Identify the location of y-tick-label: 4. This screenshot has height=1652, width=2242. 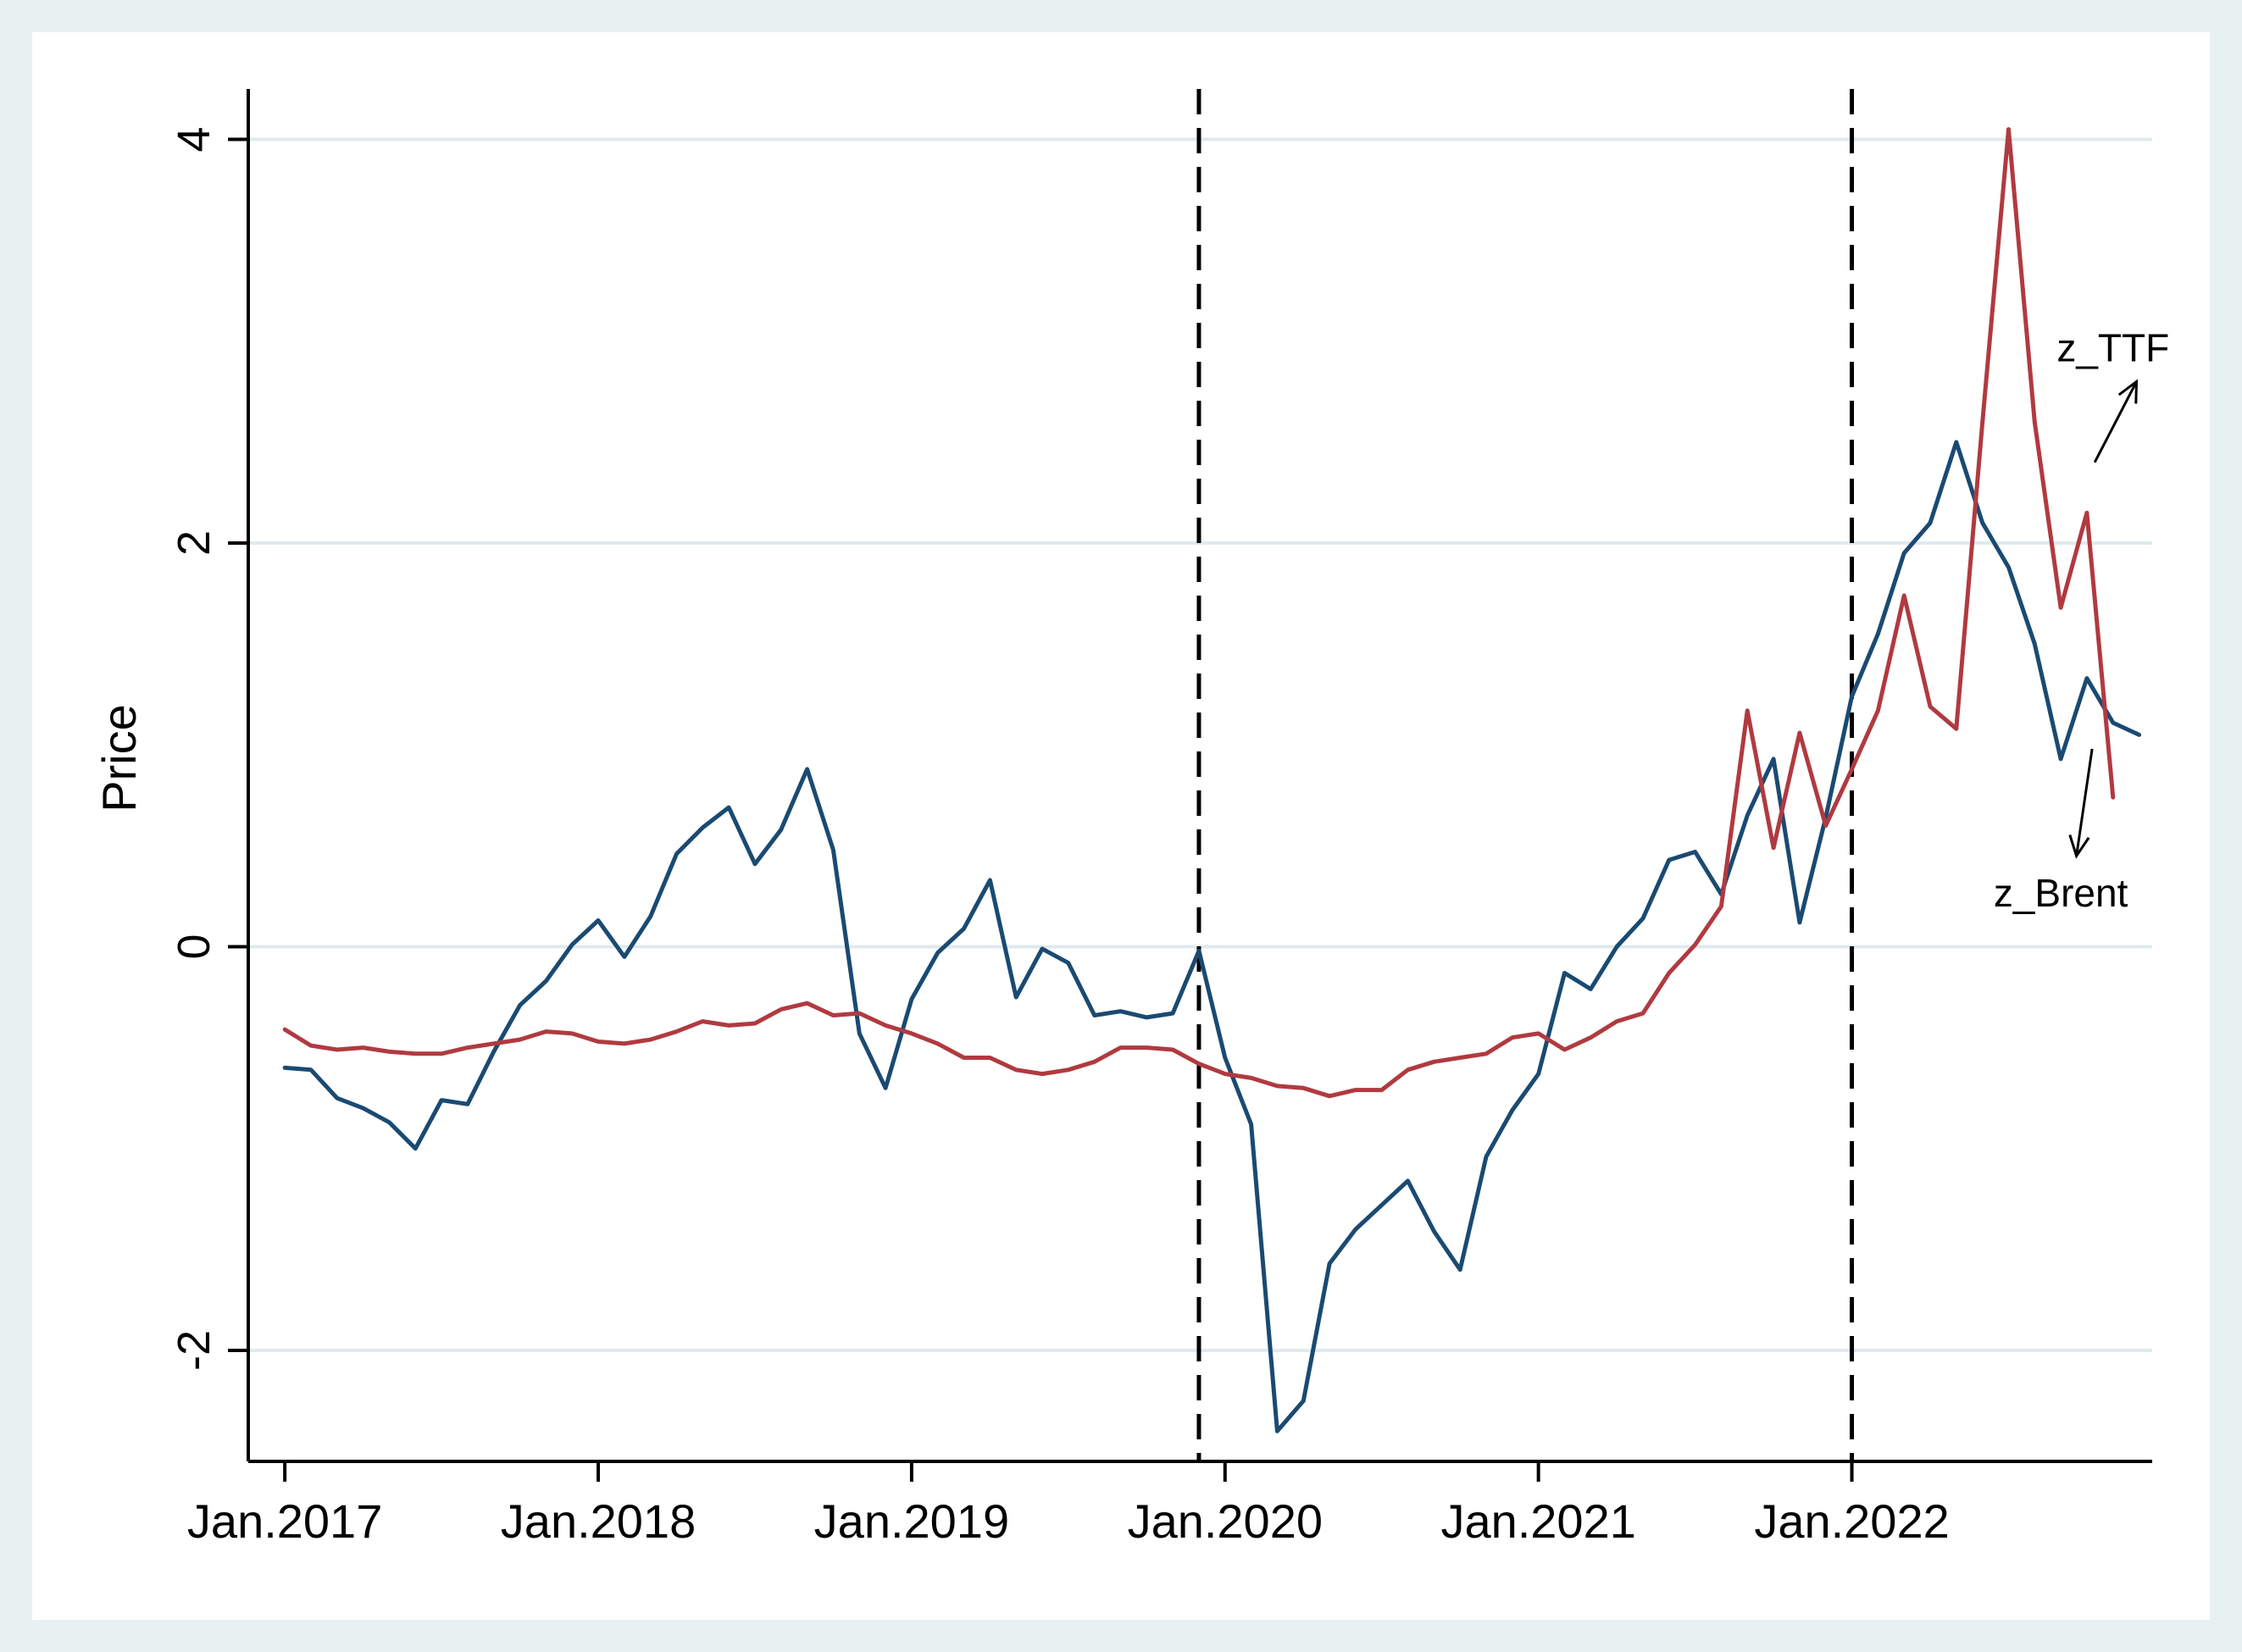
(194, 139).